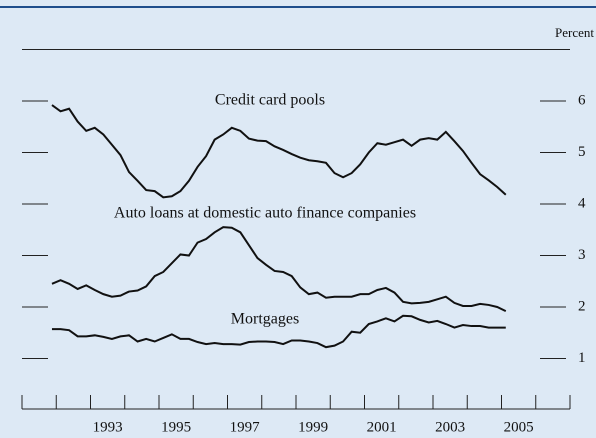 The width and height of the screenshot is (596, 438). What do you see at coordinates (574, 32) in the screenshot?
I see `y-axis-label: Percent` at bounding box center [574, 32].